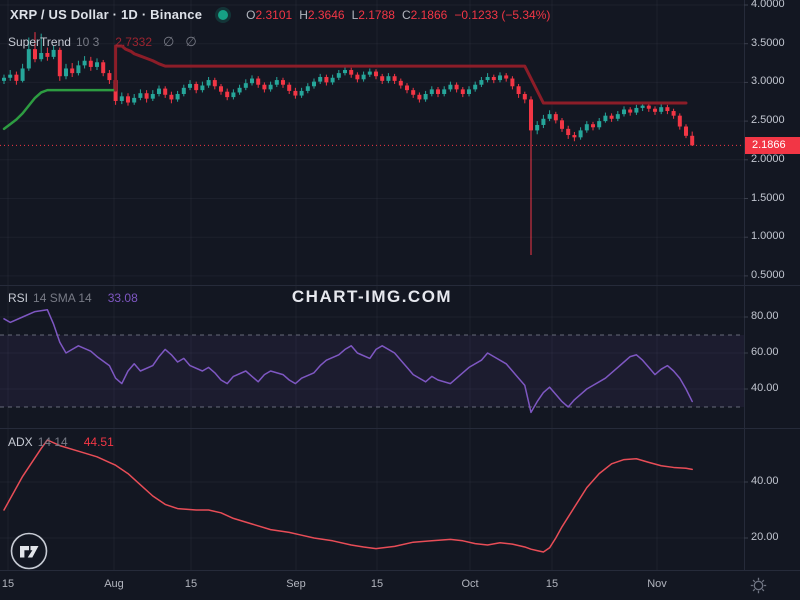 This screenshot has width=800, height=600. I want to click on price-scale, so click(772, 285).